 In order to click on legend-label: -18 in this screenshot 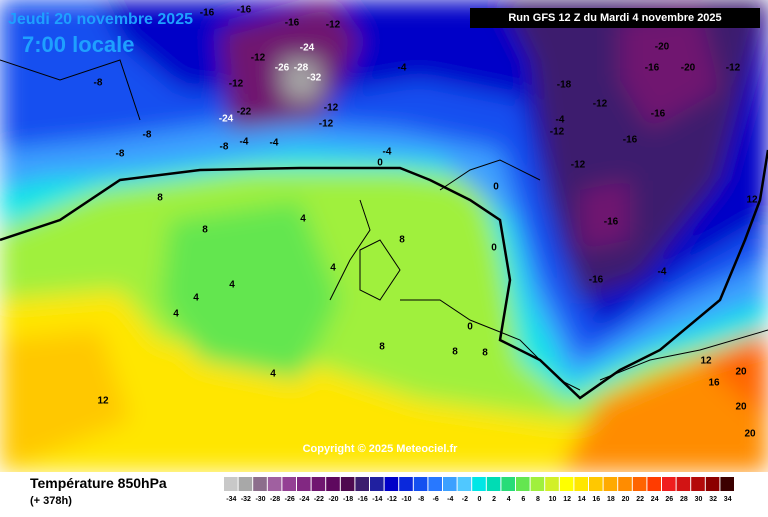, I will do `click(348, 499)`.